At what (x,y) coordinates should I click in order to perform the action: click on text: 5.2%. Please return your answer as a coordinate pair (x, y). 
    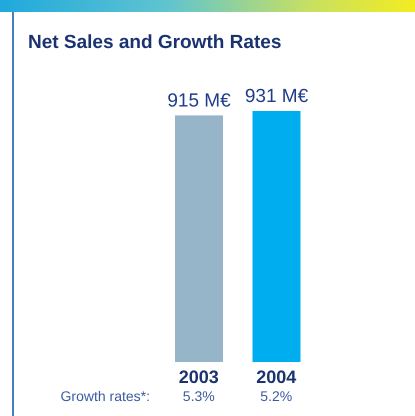
    Looking at the image, I should click on (276, 396).